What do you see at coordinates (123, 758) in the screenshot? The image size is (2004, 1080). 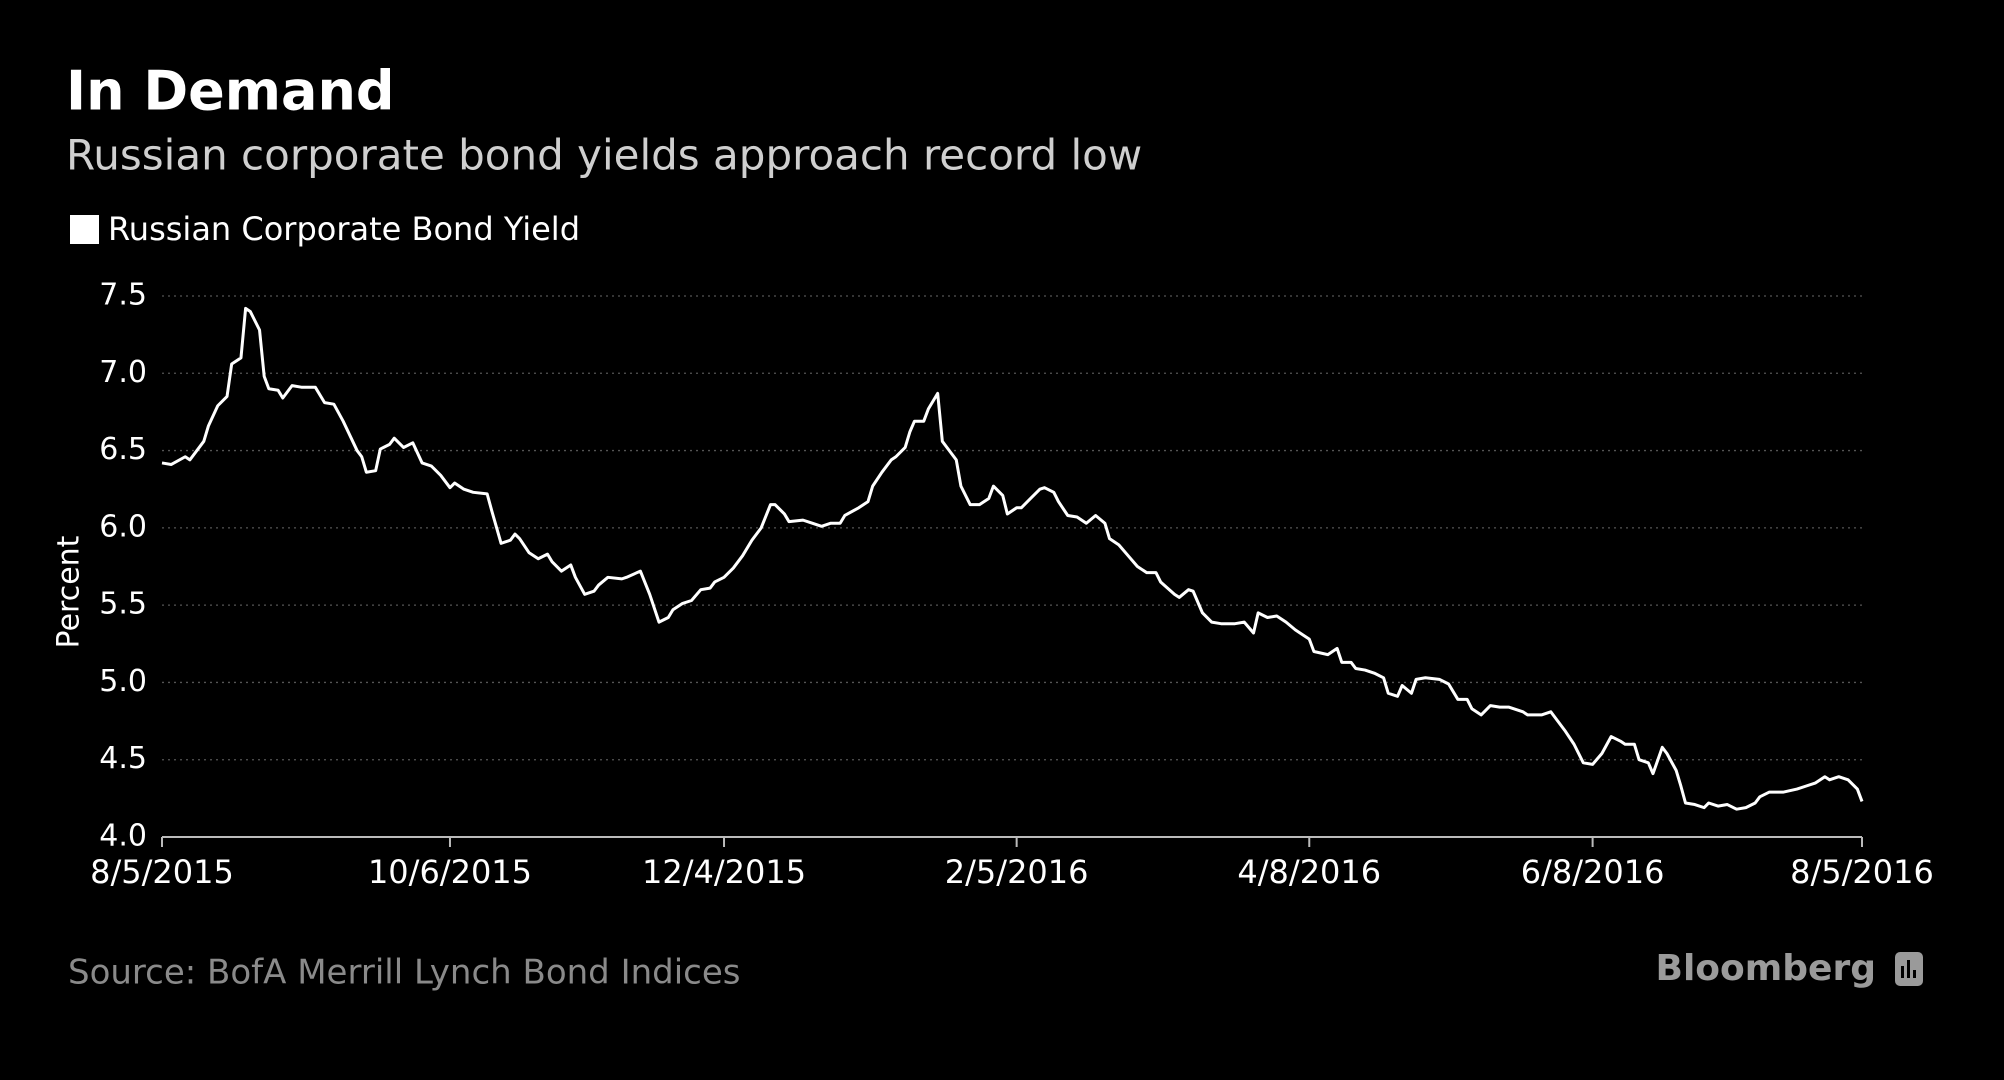 I see `y-tick-label: 4.5` at bounding box center [123, 758].